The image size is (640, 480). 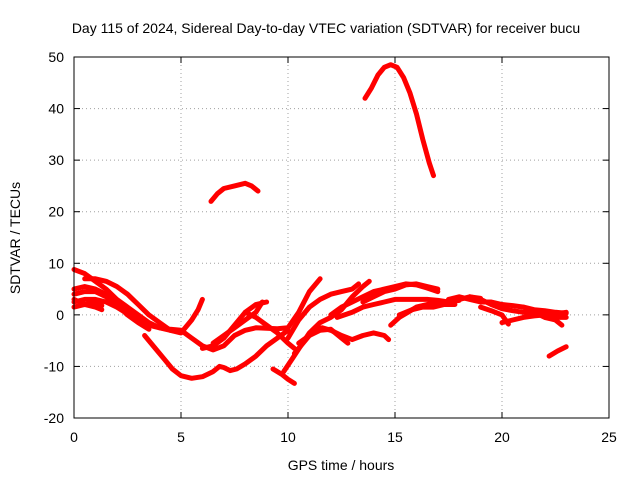 What do you see at coordinates (502, 437) in the screenshot?
I see `x-tick-label: 20` at bounding box center [502, 437].